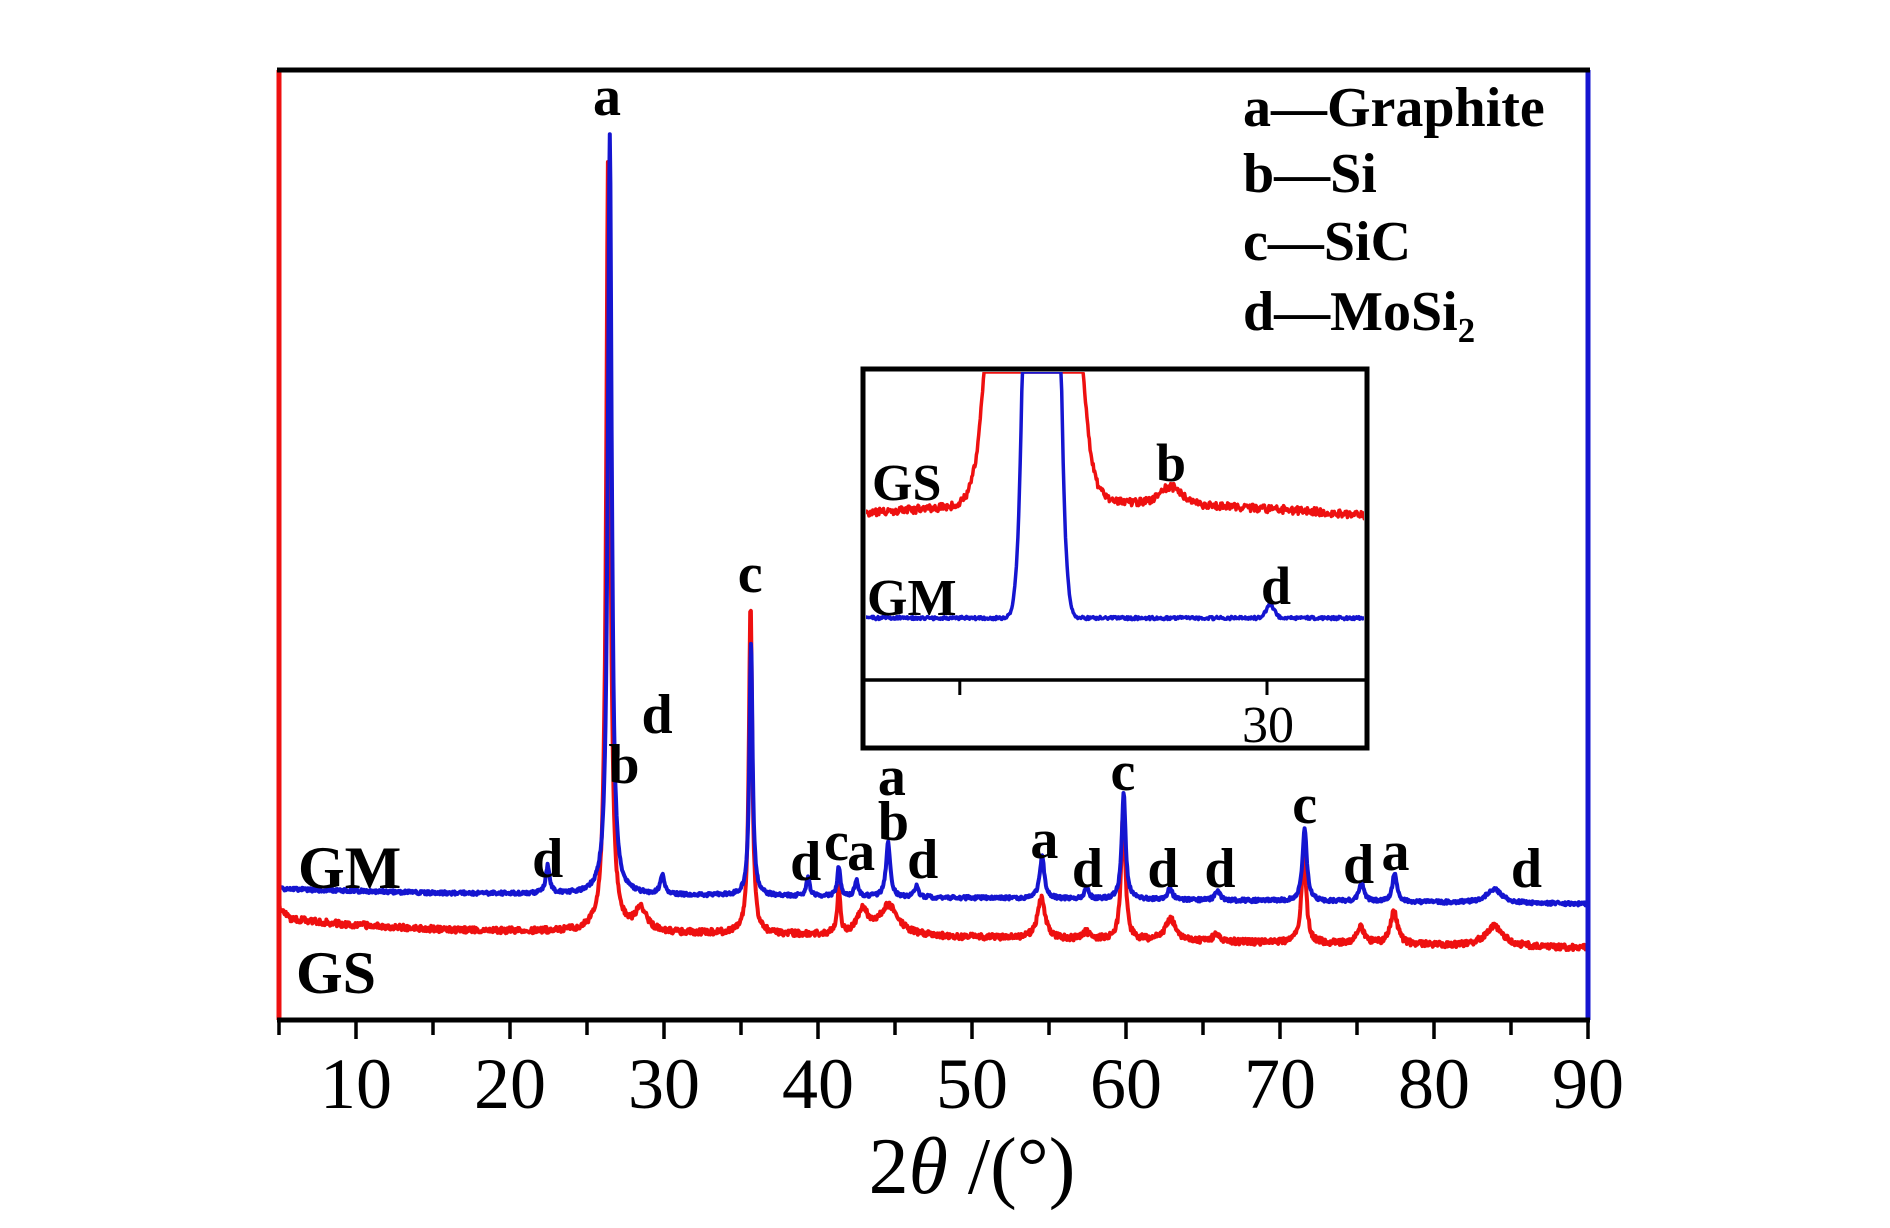 This screenshot has width=1890, height=1228. I want to click on x-tick-label: 40, so click(818, 1084).